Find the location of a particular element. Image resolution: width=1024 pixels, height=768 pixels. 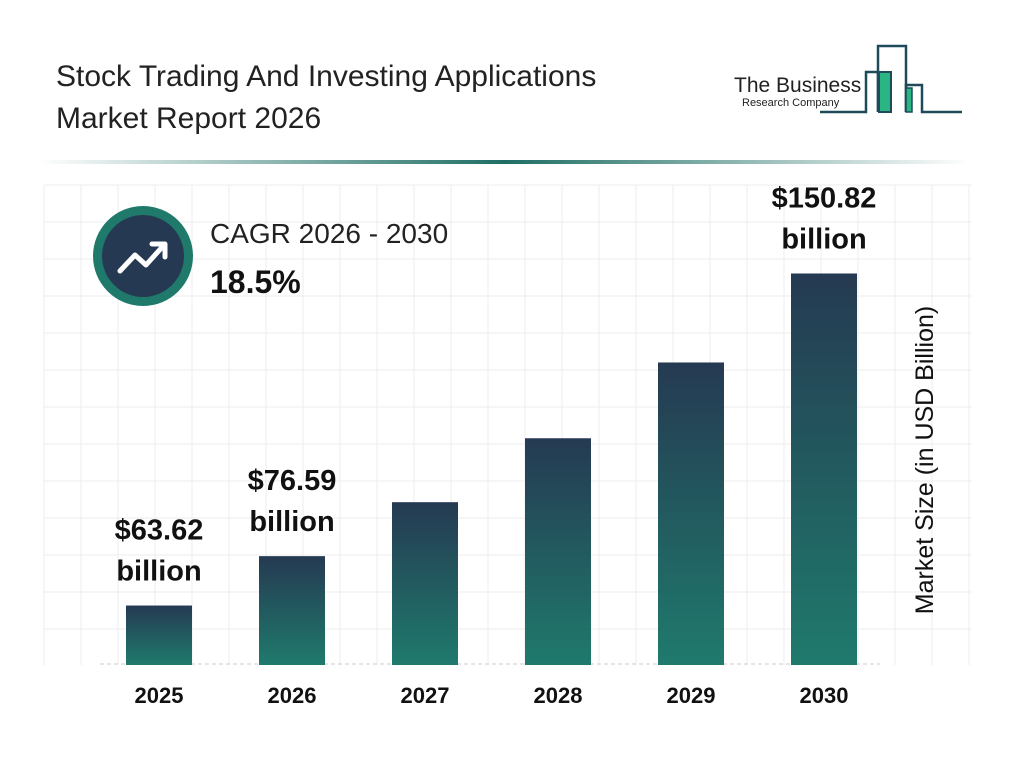

cagr-label: CAGR 2026 - 2030 is located at coordinates (329, 233).